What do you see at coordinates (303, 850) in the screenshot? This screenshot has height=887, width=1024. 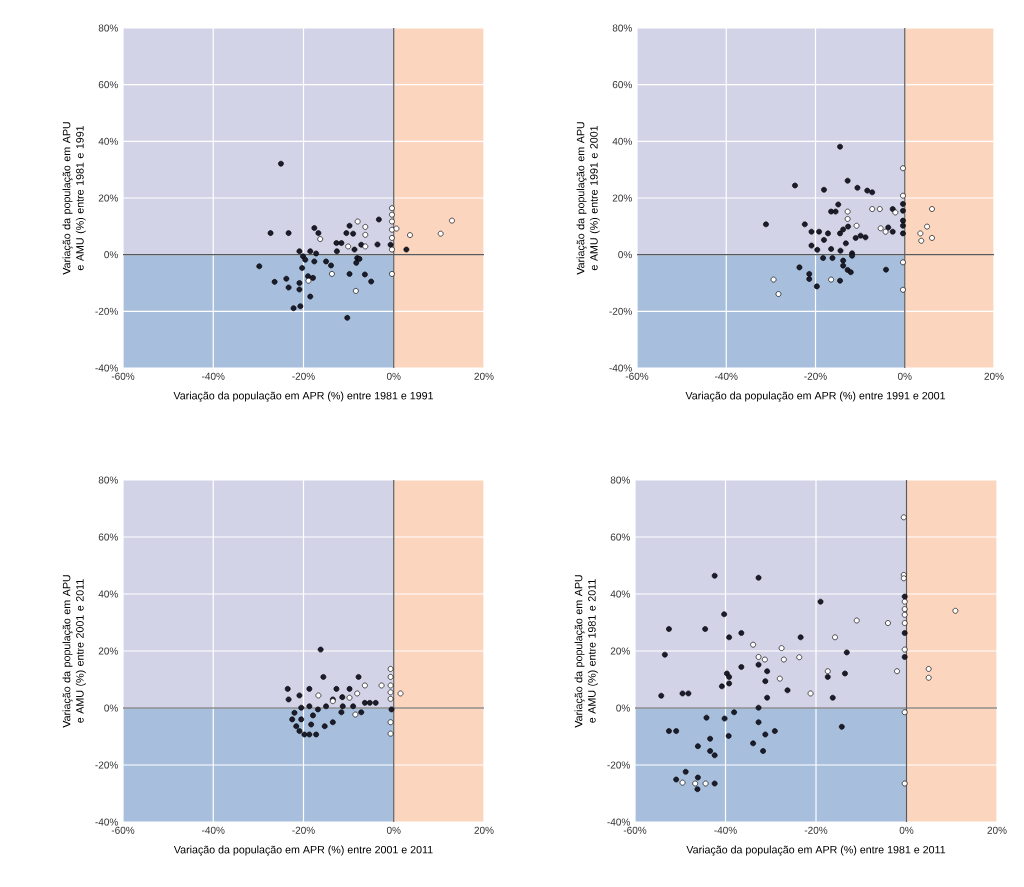 I see `x-axis-title: Variação da população em APR (%) entre 2001 e 2011` at bounding box center [303, 850].